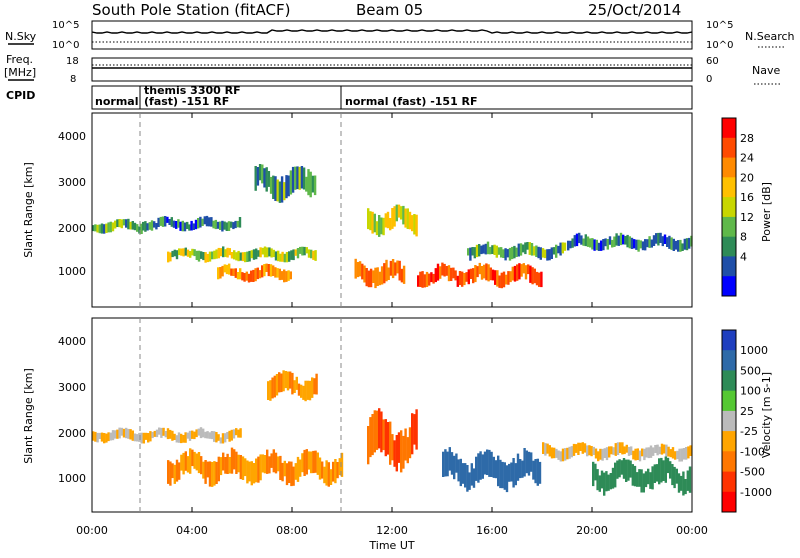  What do you see at coordinates (72, 387) in the screenshot?
I see `velocity-ytick-3000: 3000` at bounding box center [72, 387].